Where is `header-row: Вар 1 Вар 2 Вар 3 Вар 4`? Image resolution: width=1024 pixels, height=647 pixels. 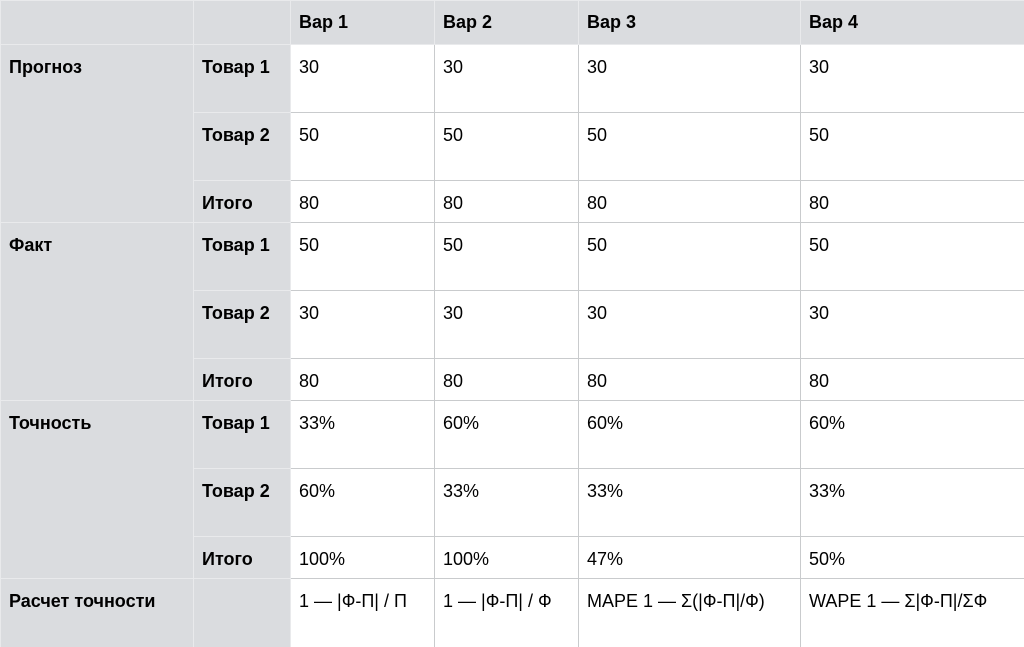 header-row: Вар 1 Вар 2 Вар 3 Вар 4 is located at coordinates (512, 22).